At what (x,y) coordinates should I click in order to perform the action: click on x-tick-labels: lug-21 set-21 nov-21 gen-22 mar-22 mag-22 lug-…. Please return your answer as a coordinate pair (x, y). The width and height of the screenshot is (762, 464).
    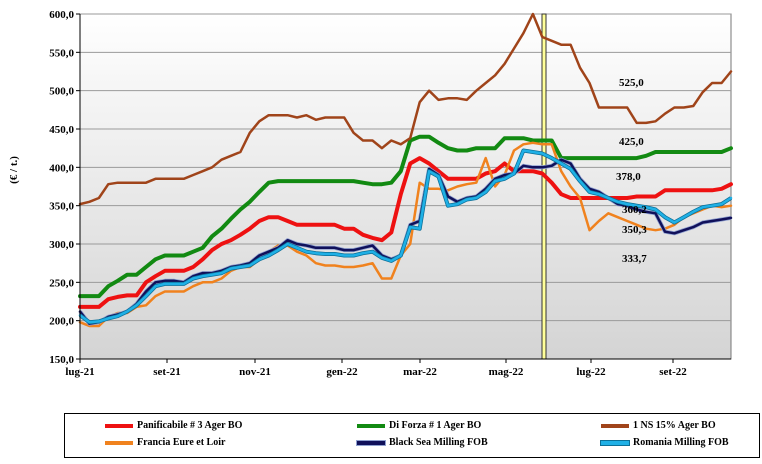
    Looking at the image, I should click on (376, 368).